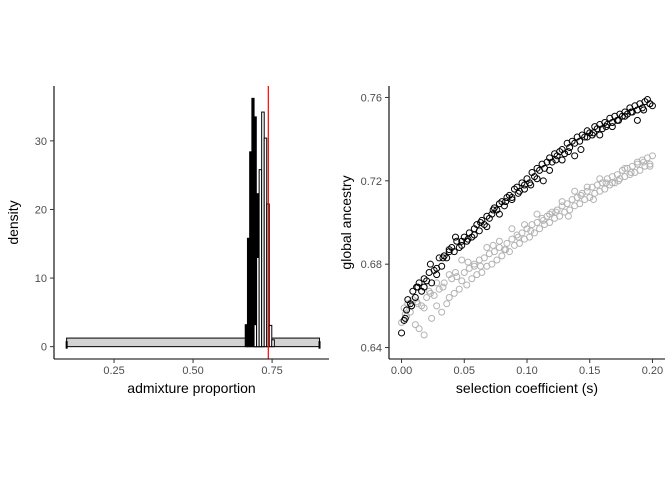  Describe the element at coordinates (527, 388) in the screenshot. I see `x-axis-title: selection coefficient (s)` at that location.